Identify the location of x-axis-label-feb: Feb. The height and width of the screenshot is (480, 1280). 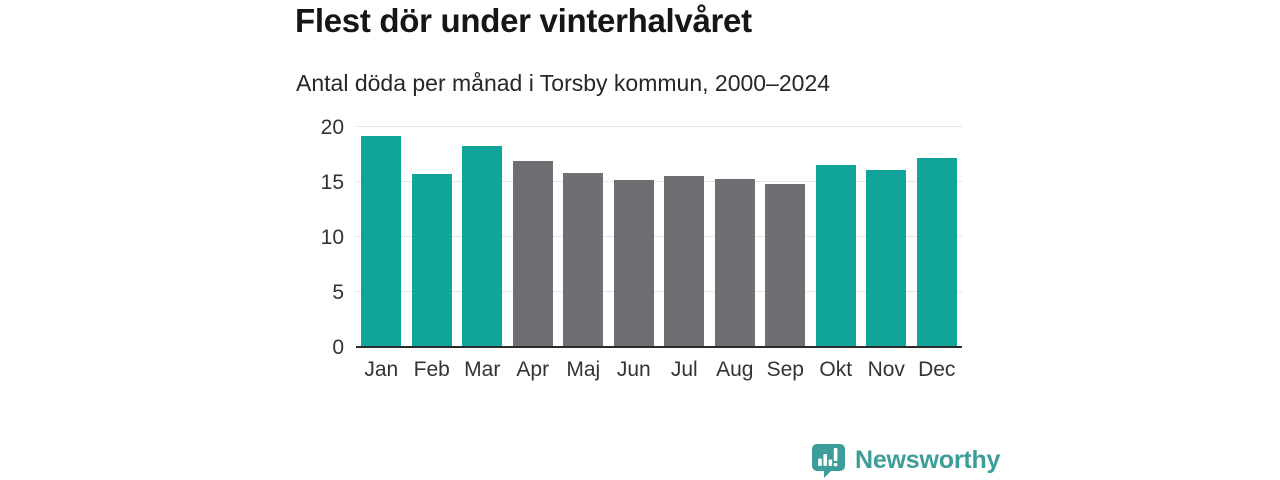
(431, 369).